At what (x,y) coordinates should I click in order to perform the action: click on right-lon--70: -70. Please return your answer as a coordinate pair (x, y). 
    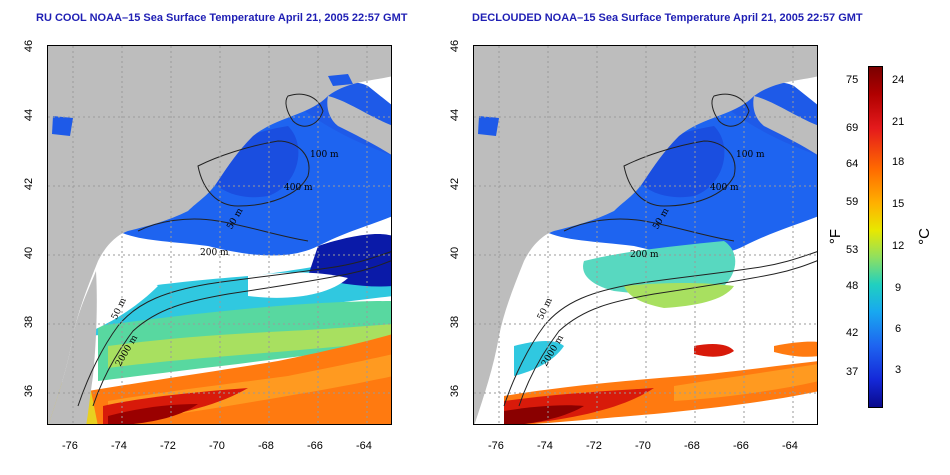
    Looking at the image, I should click on (643, 446).